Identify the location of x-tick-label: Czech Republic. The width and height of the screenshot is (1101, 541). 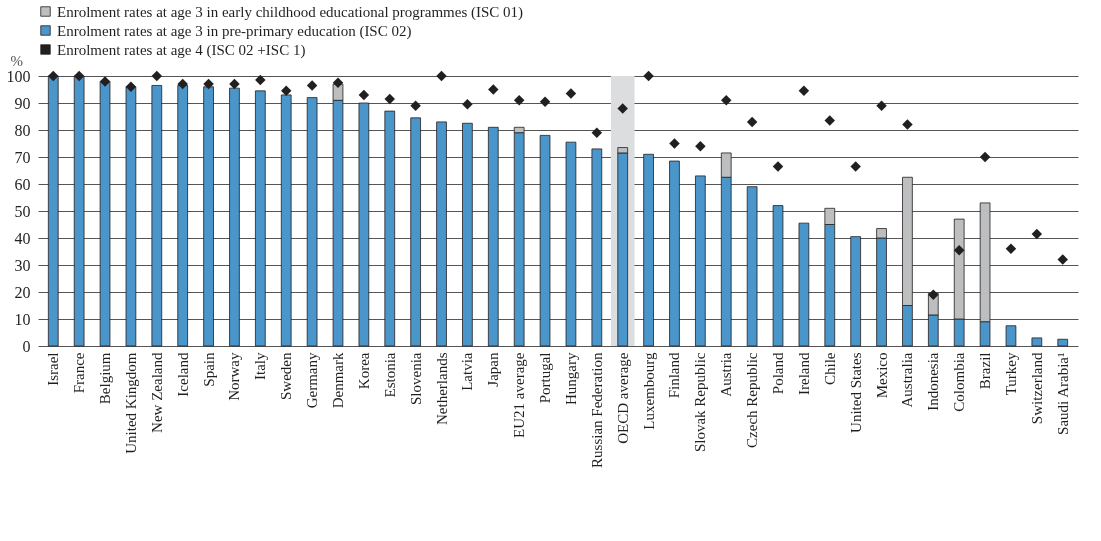
(752, 400).